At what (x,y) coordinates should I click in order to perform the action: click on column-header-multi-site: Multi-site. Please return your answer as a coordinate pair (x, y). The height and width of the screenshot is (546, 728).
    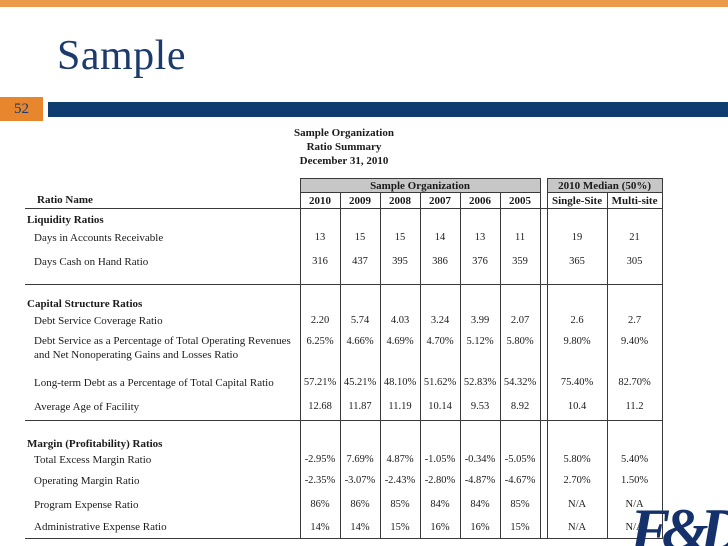
    Looking at the image, I should click on (634, 200).